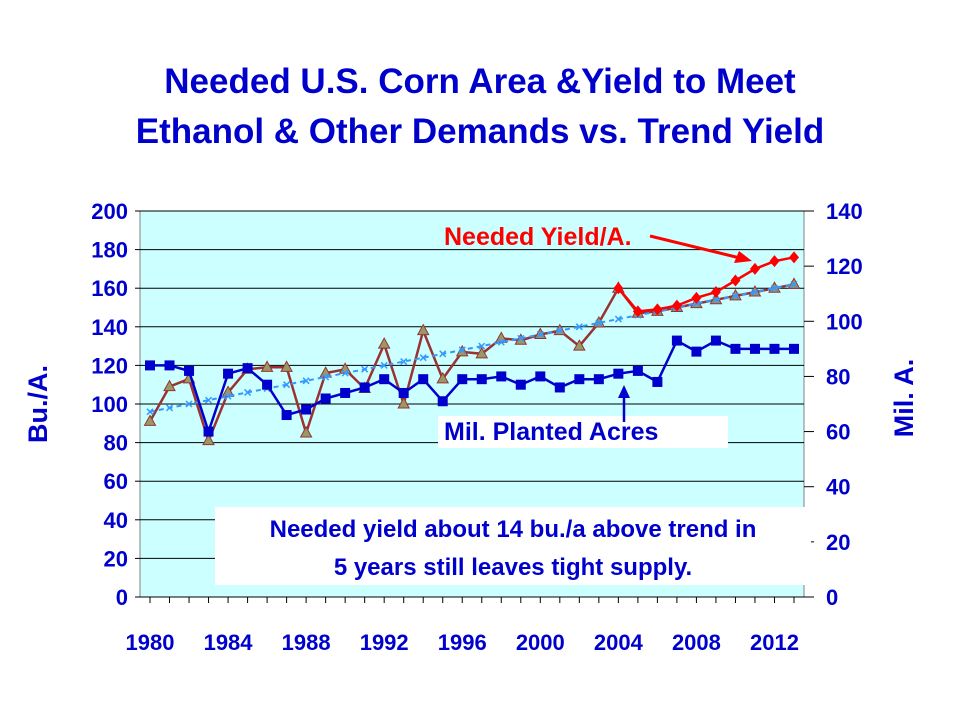  Describe the element at coordinates (109, 327) in the screenshot. I see `y-left-tick-label: 140` at that location.